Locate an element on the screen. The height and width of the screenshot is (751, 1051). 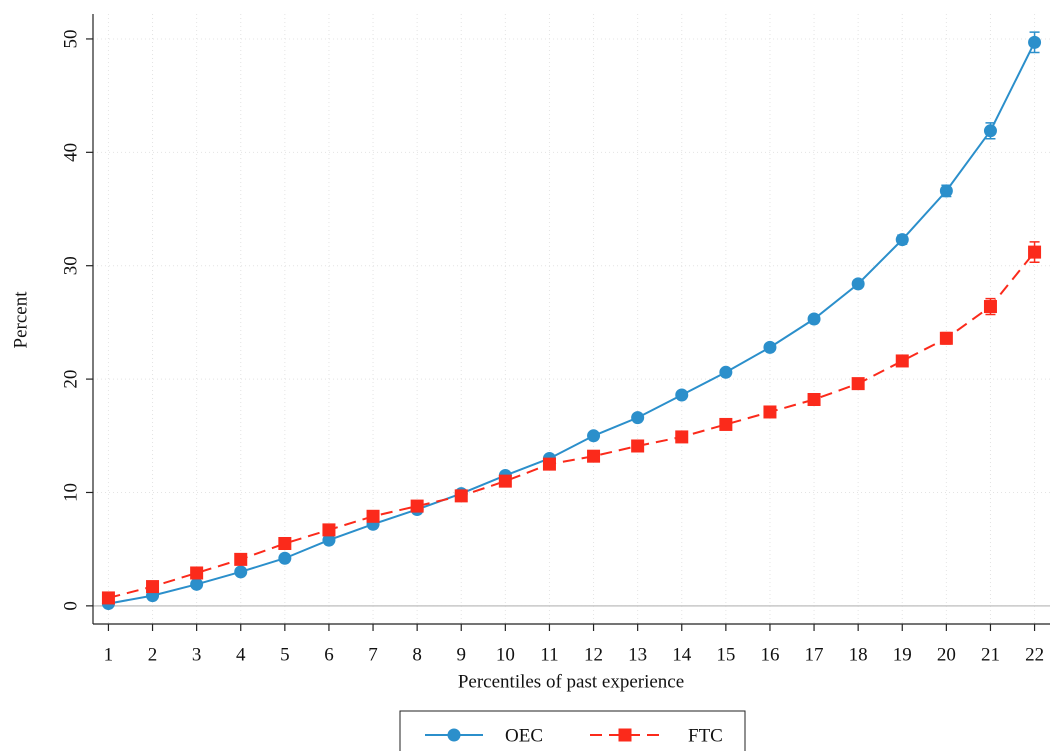
y-tick-label: 20 is located at coordinates (70, 379).